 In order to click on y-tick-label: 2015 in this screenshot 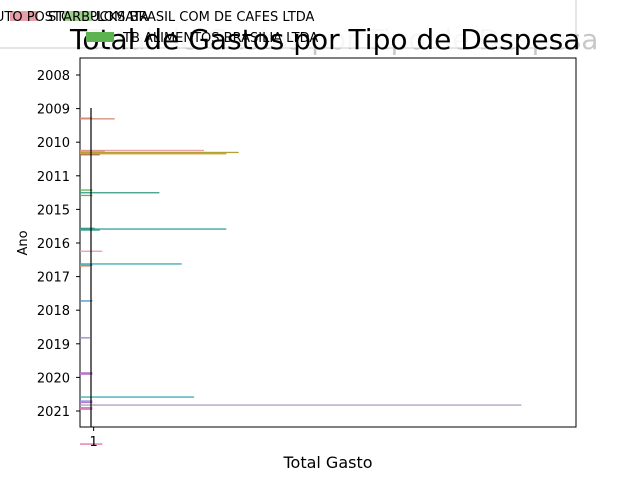, I will do `click(53, 210)`.